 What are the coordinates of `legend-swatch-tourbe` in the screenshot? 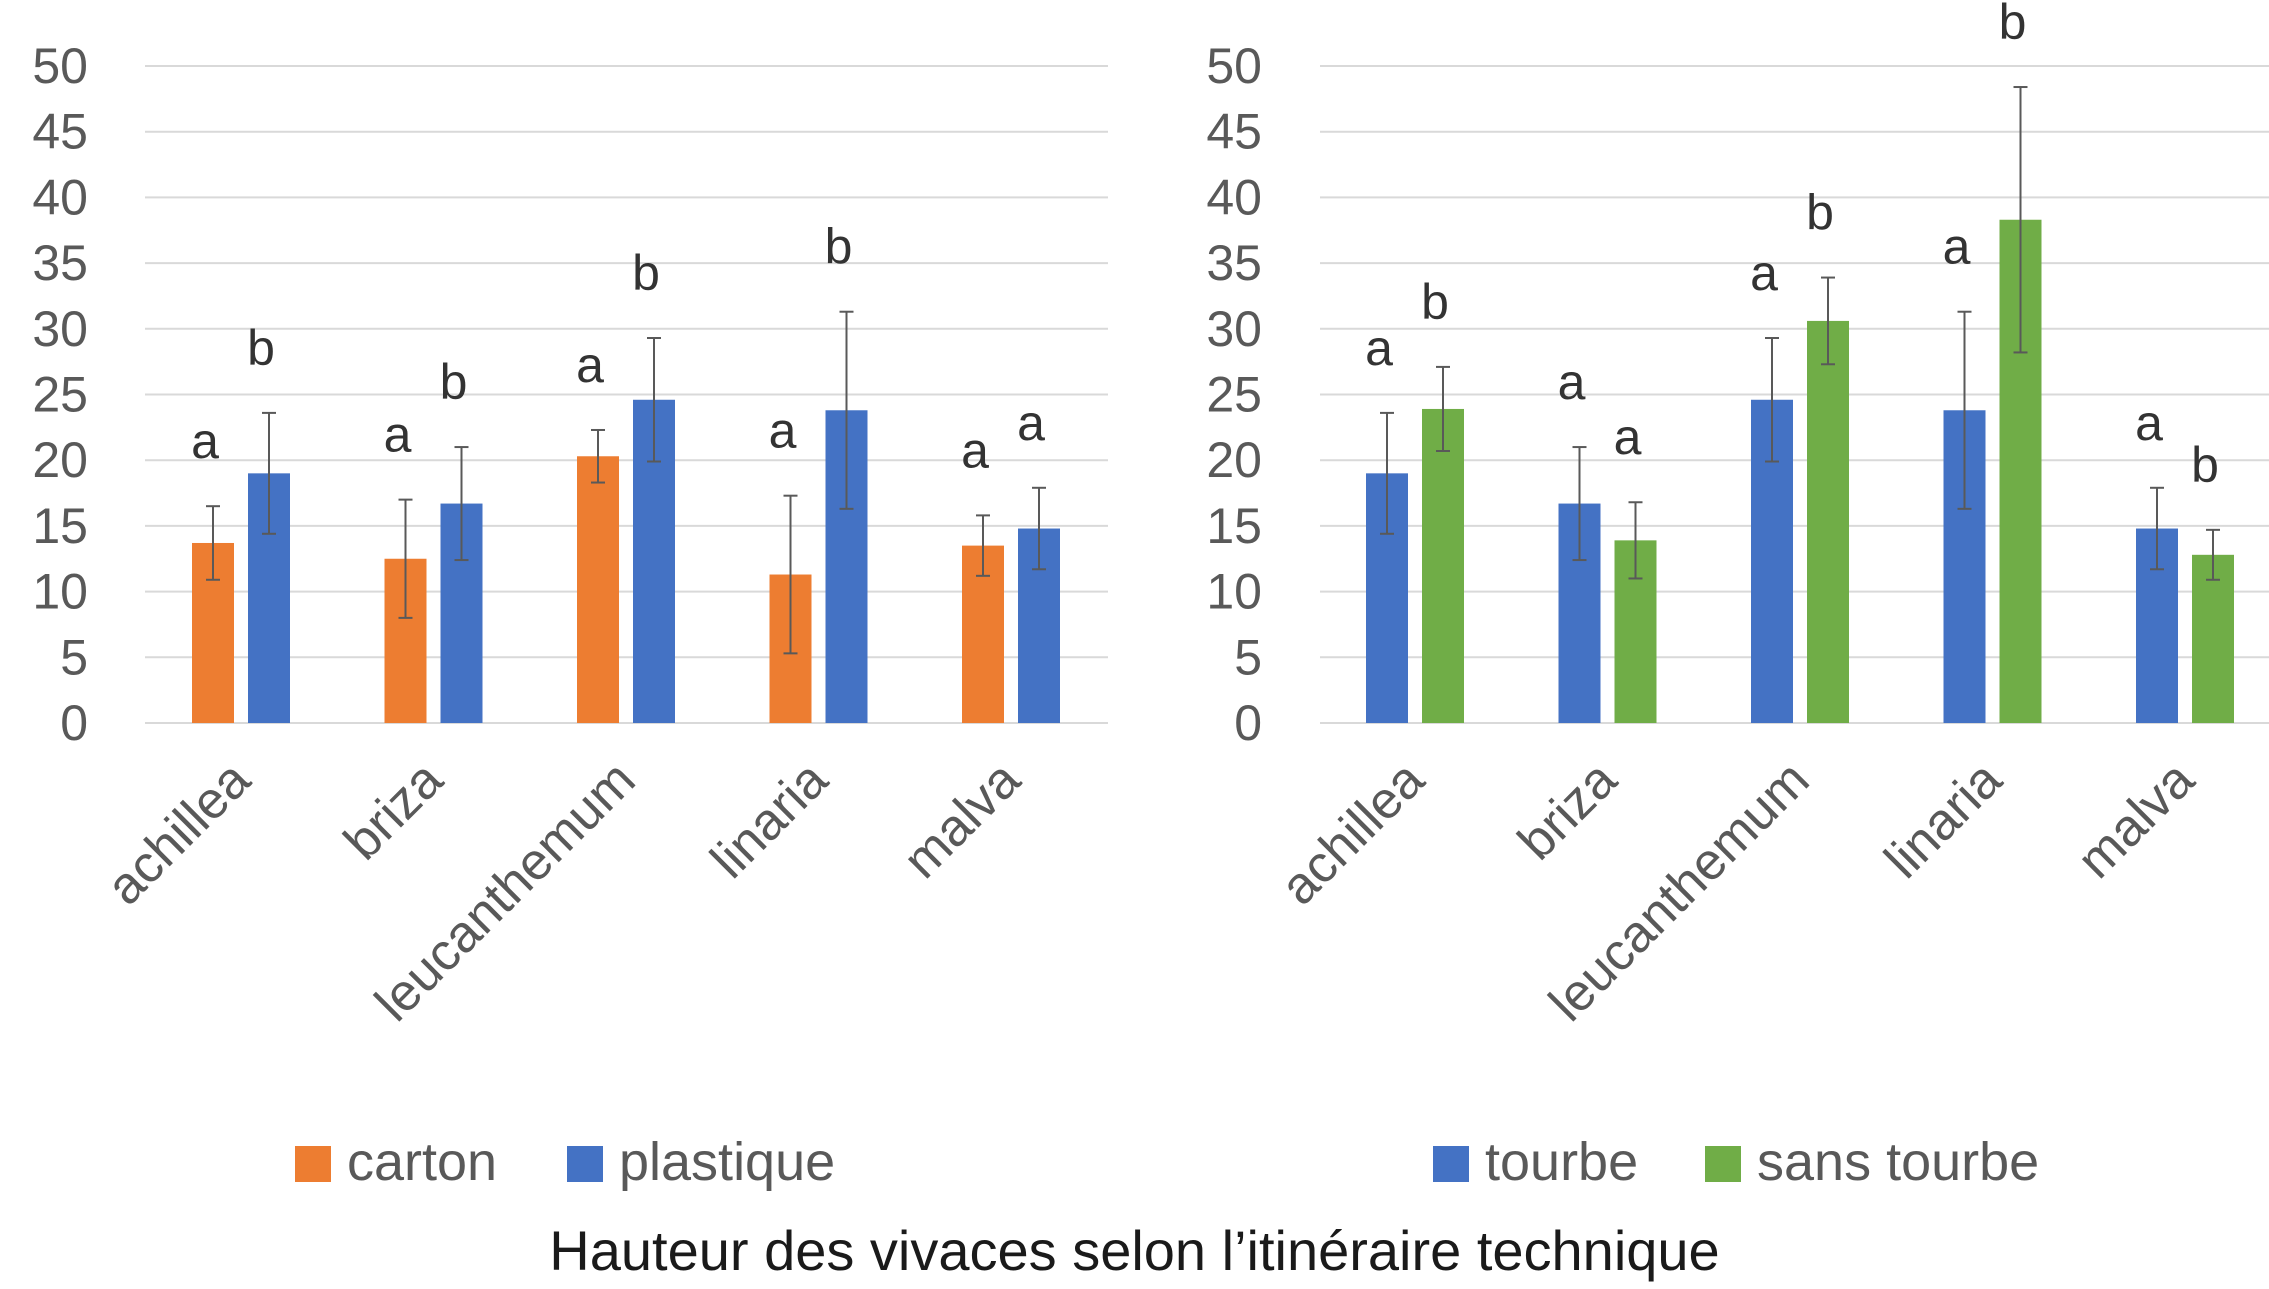 It's located at (1451, 1164).